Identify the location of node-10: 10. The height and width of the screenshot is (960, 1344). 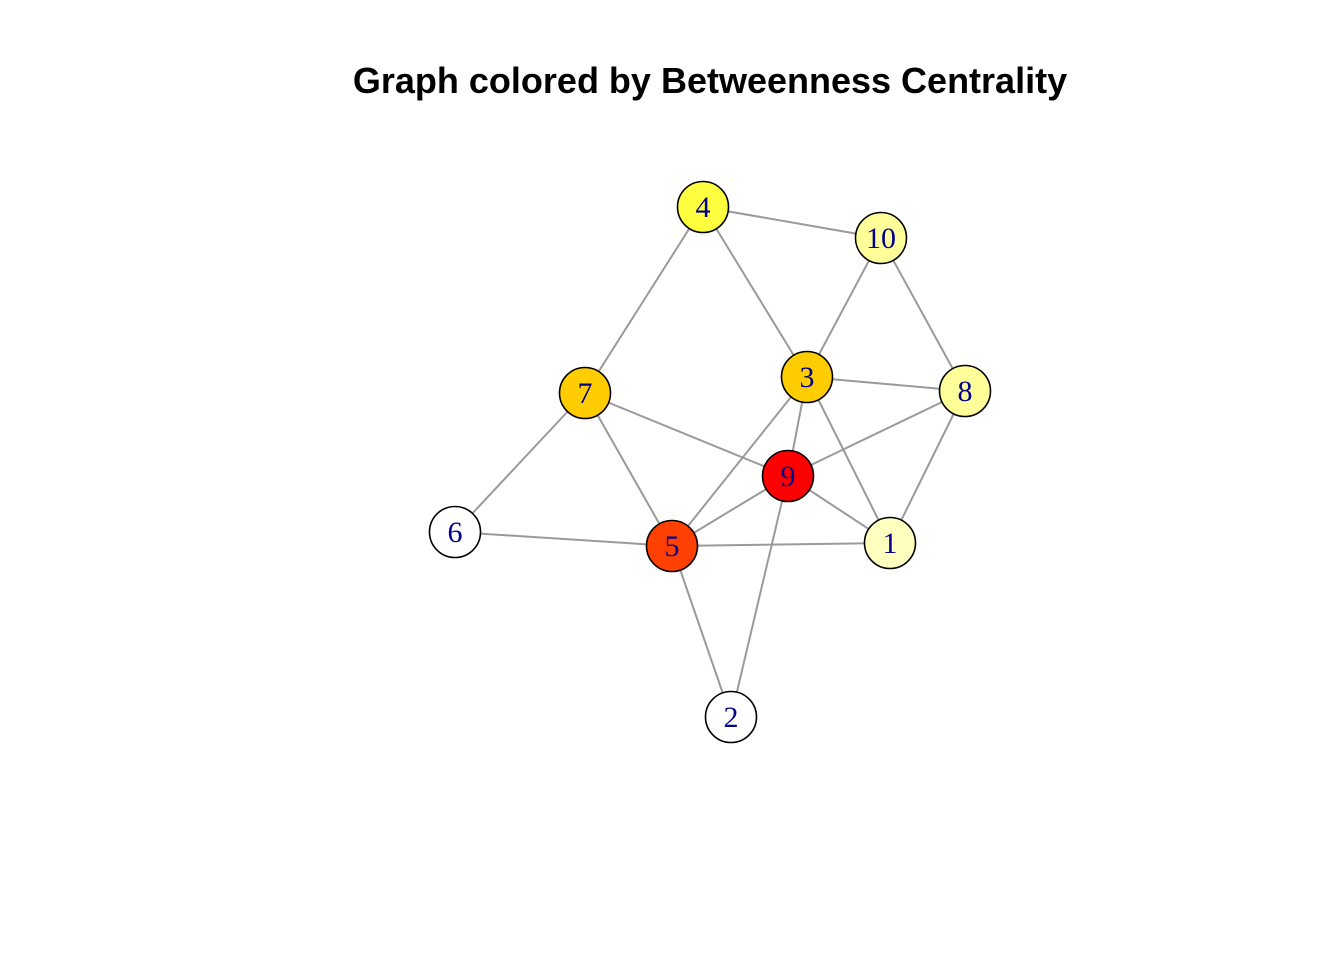
(881, 238).